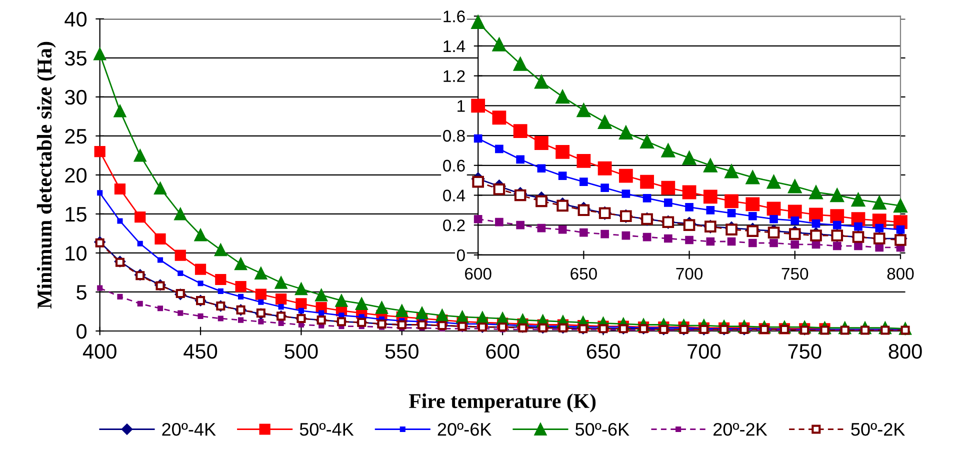 The width and height of the screenshot is (960, 461). Describe the element at coordinates (465, 429) in the screenshot. I see `legend-label: 20º-6K` at that location.